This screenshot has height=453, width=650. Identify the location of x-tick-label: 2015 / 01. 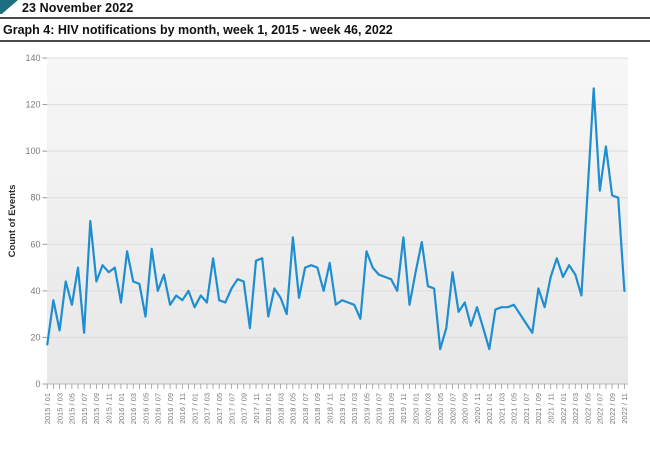
(47, 408).